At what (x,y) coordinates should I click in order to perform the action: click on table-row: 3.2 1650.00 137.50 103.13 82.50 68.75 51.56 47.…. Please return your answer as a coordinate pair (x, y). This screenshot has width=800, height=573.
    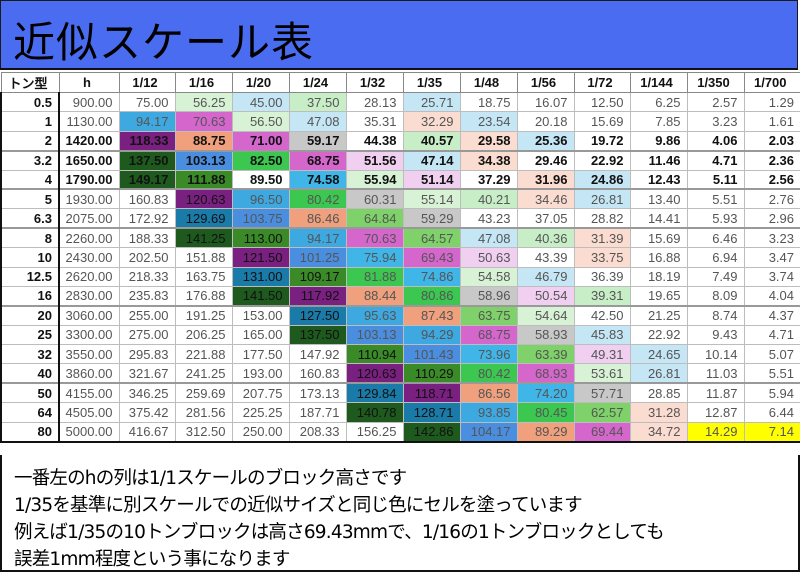
    Looking at the image, I should click on (400, 160).